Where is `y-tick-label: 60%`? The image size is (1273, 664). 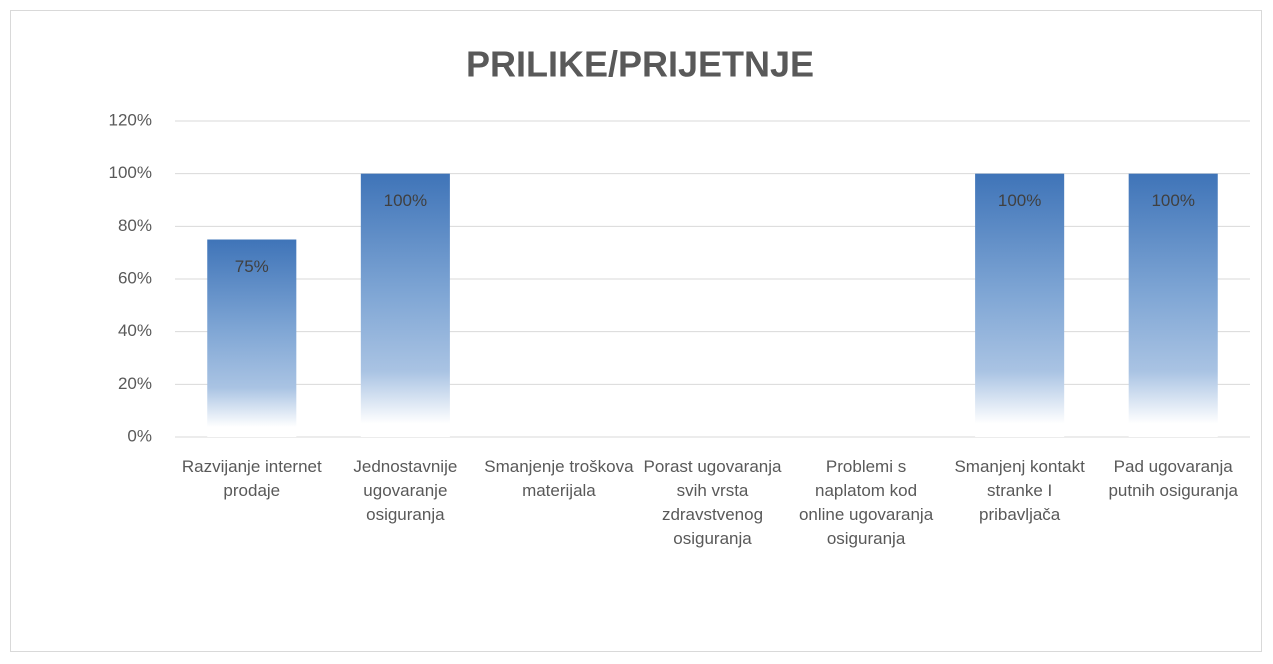 y-tick-label: 60% is located at coordinates (135, 277).